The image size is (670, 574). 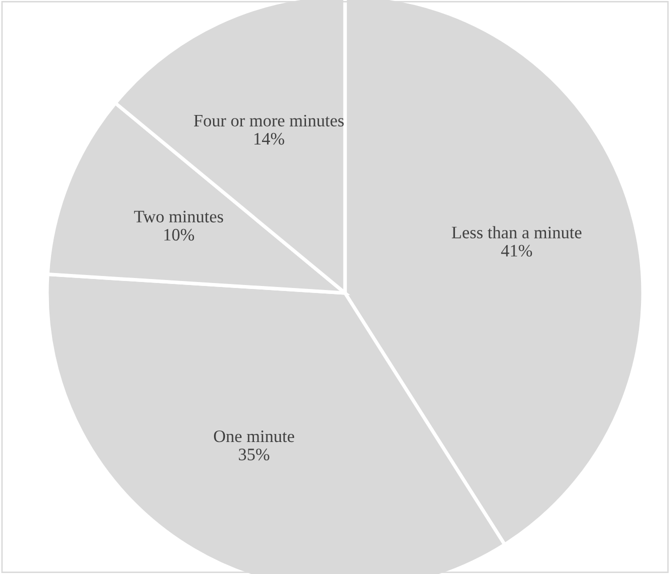 I want to click on data-label: 41%, so click(x=516, y=250).